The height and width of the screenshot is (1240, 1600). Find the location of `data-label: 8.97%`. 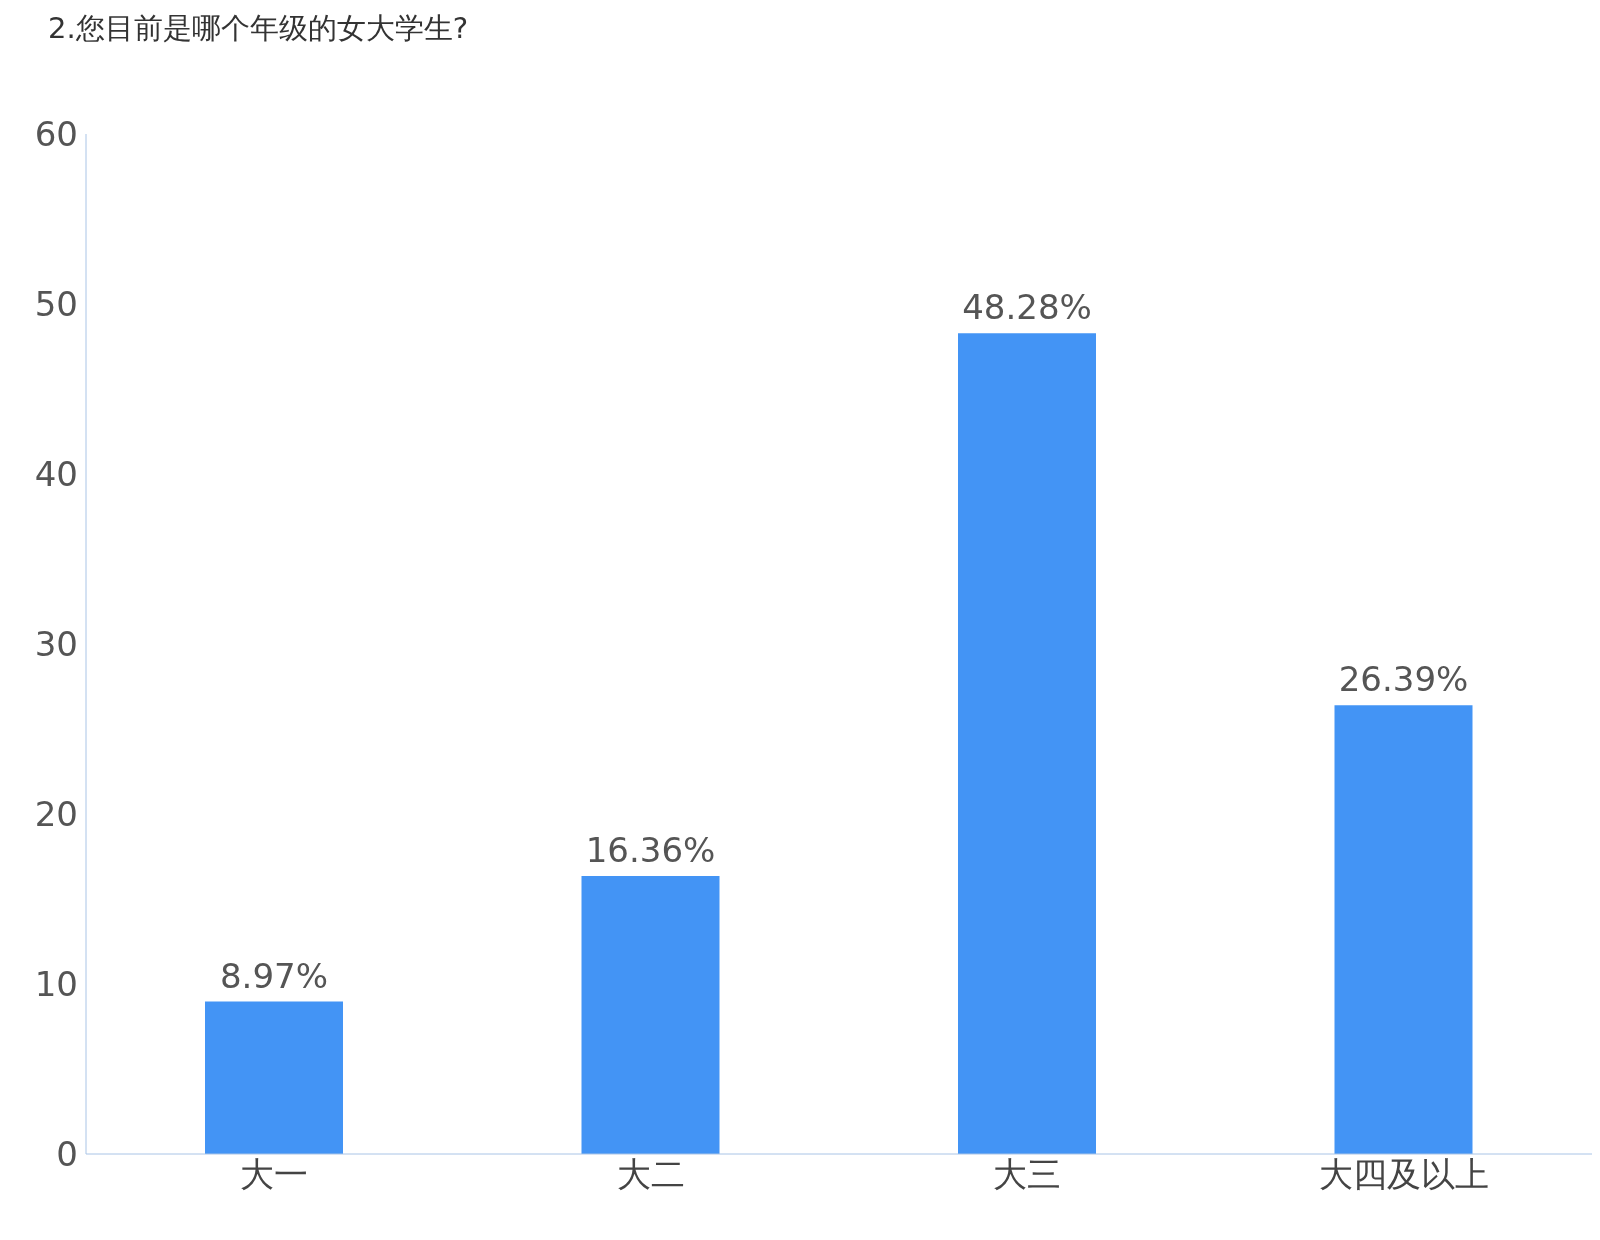

data-label: 8.97% is located at coordinates (274, 975).